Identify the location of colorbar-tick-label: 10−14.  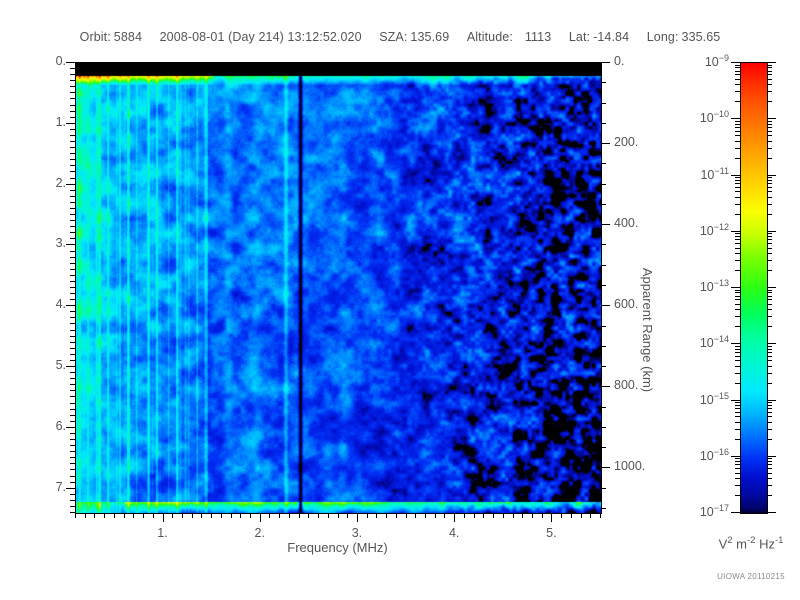
(714, 342).